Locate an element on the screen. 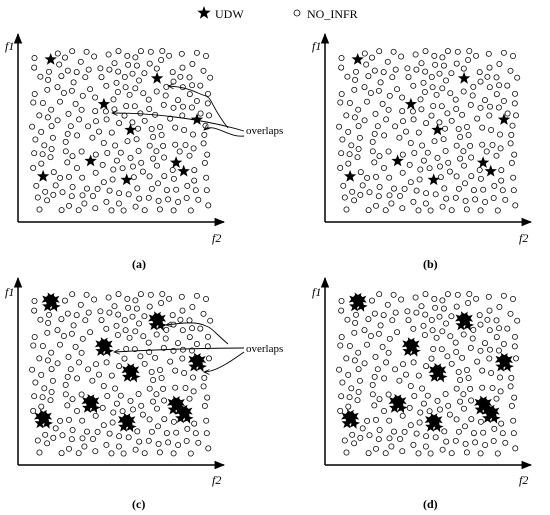 Image resolution: width=550 pixels, height=515 pixels. legend: UDW NO_INFR is located at coordinates (277, 13).